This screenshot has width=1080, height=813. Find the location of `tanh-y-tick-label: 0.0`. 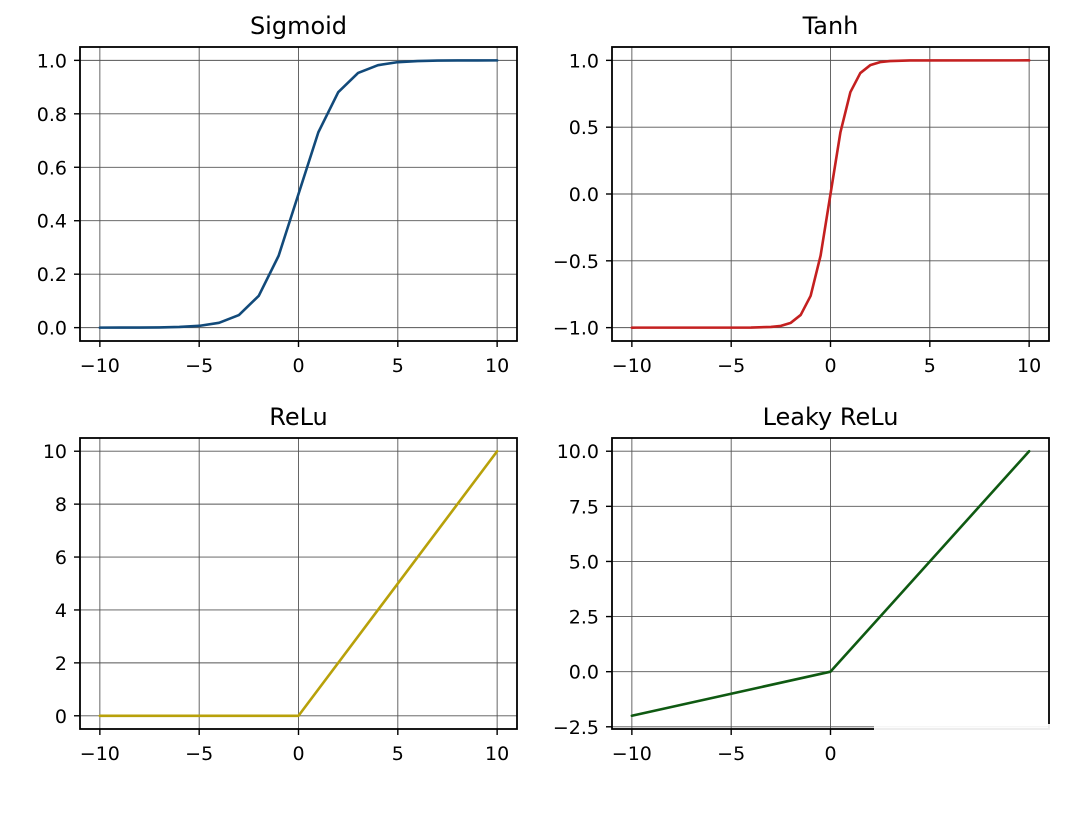

tanh-y-tick-label: 0.0 is located at coordinates (584, 195).